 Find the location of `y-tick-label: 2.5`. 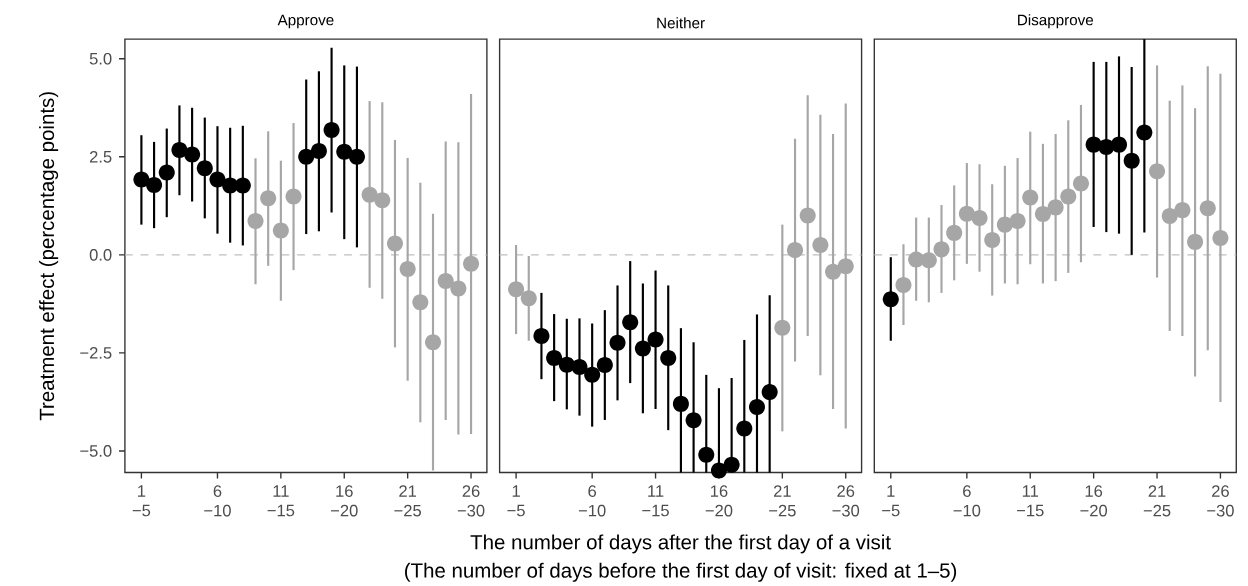

y-tick-label: 2.5 is located at coordinates (100, 156).